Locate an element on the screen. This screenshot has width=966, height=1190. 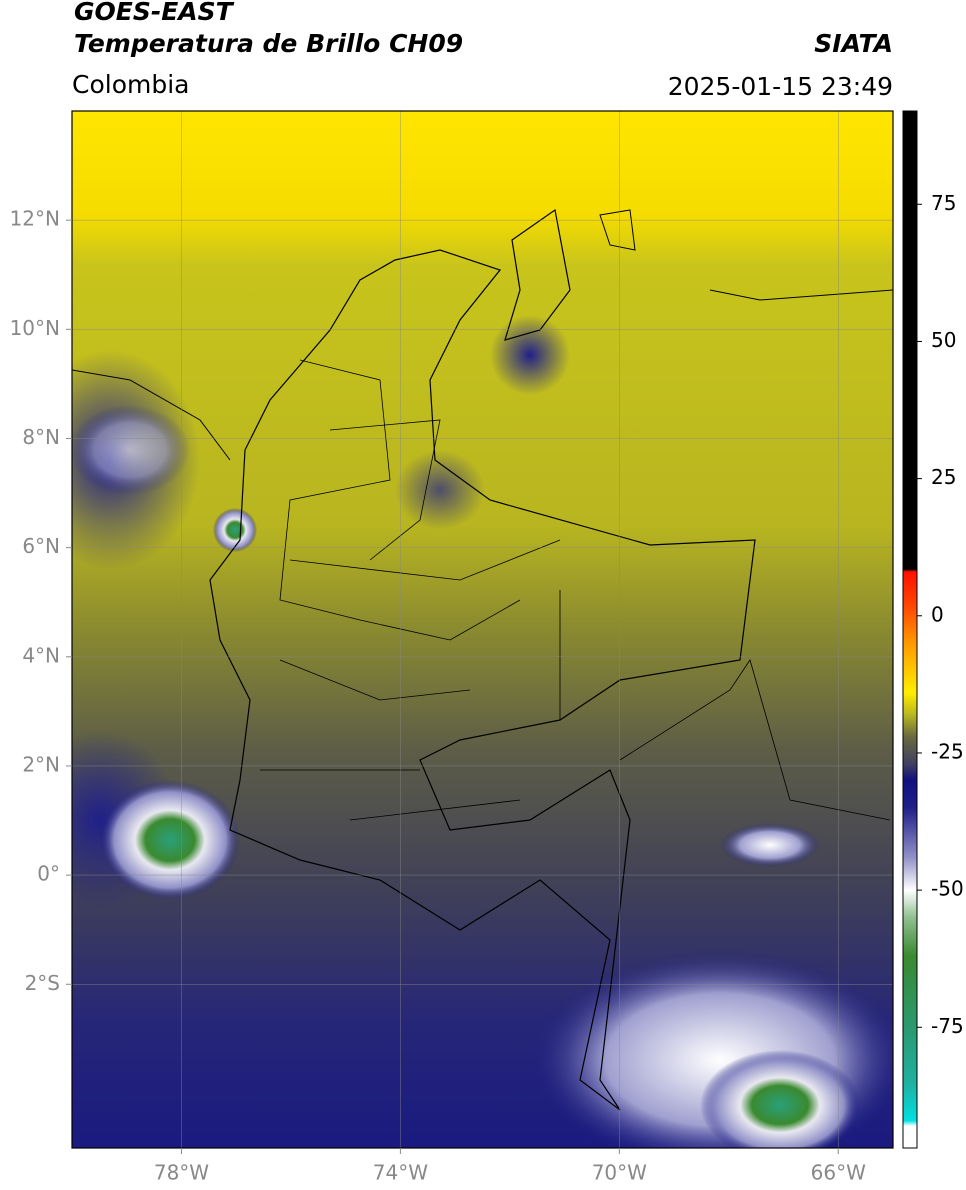
x-tick-label: 78°W is located at coordinates (181, 1173).